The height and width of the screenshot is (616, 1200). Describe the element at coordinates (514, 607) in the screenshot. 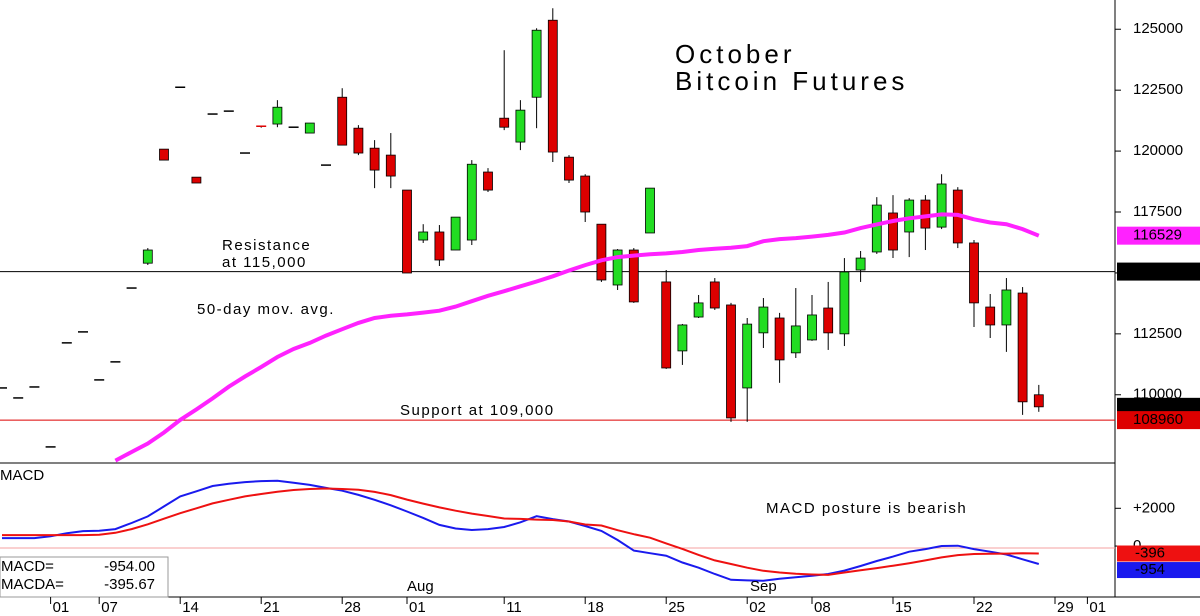

I see `x-tick-label: 11` at that location.